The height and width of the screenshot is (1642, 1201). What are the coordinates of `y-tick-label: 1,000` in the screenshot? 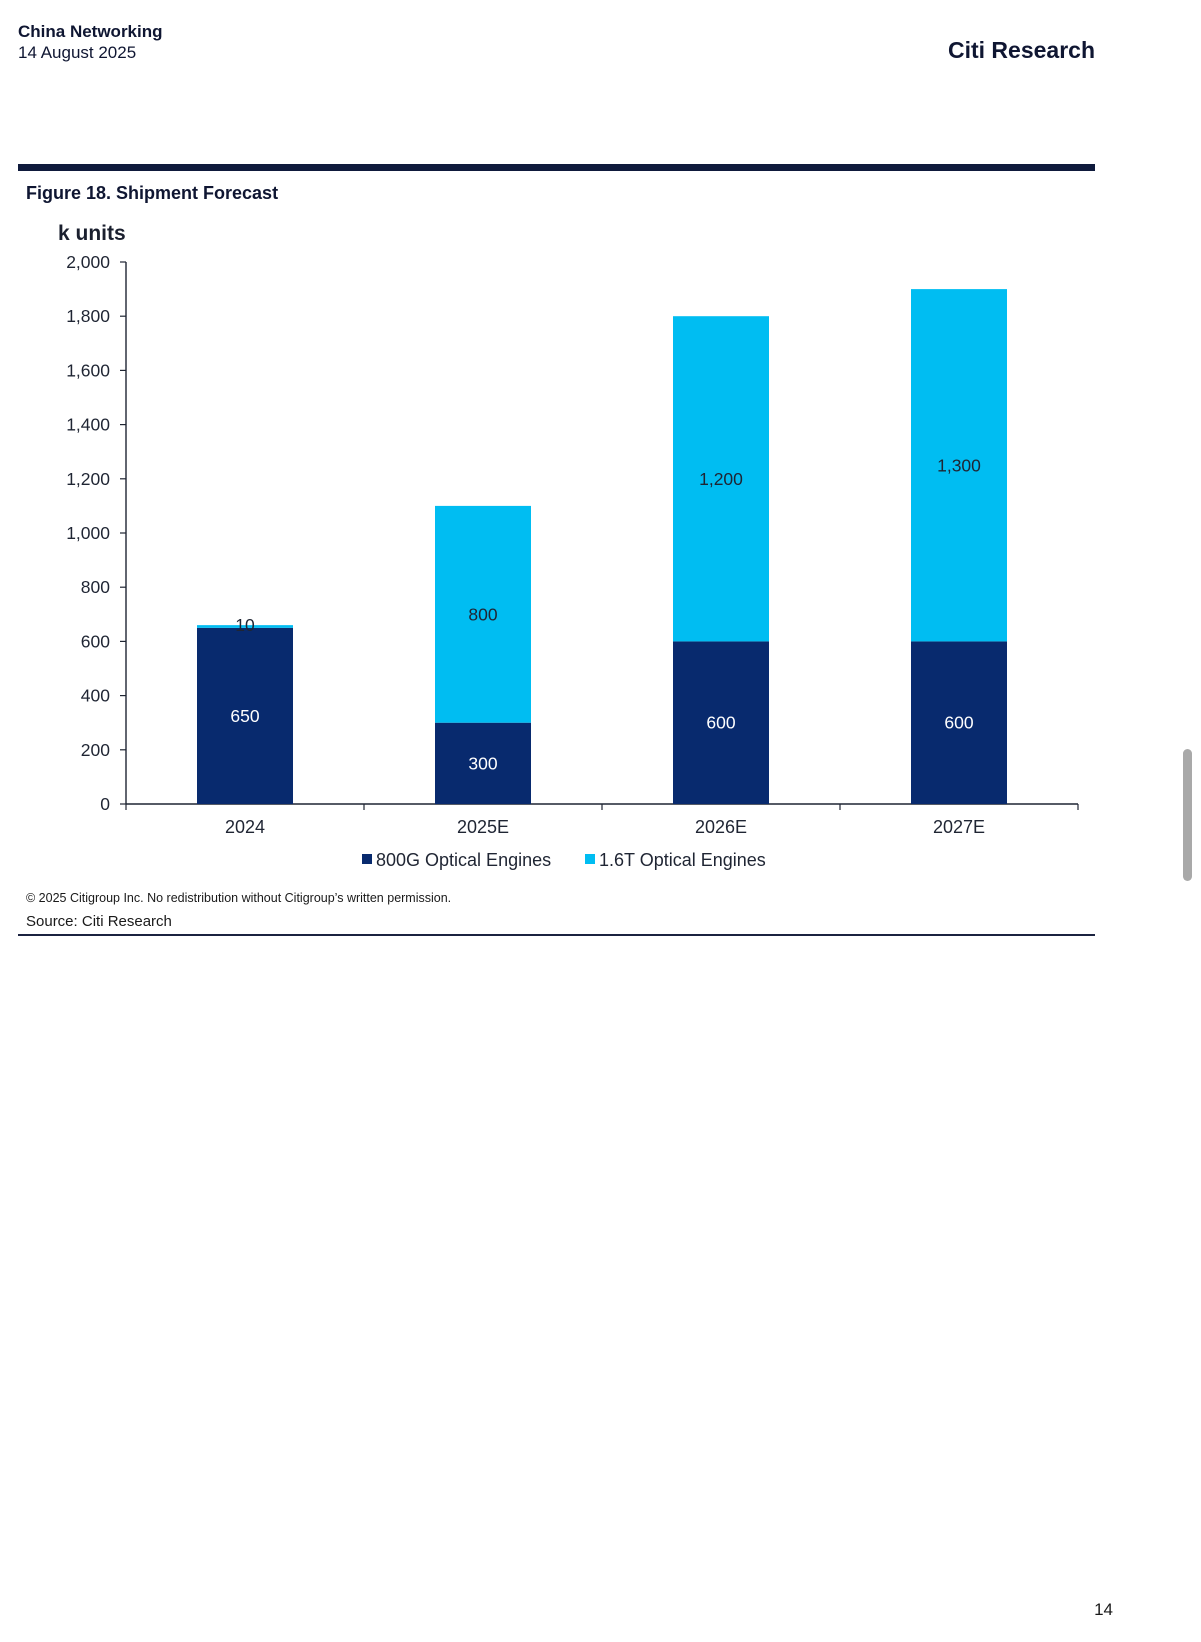 It's located at (88, 533).